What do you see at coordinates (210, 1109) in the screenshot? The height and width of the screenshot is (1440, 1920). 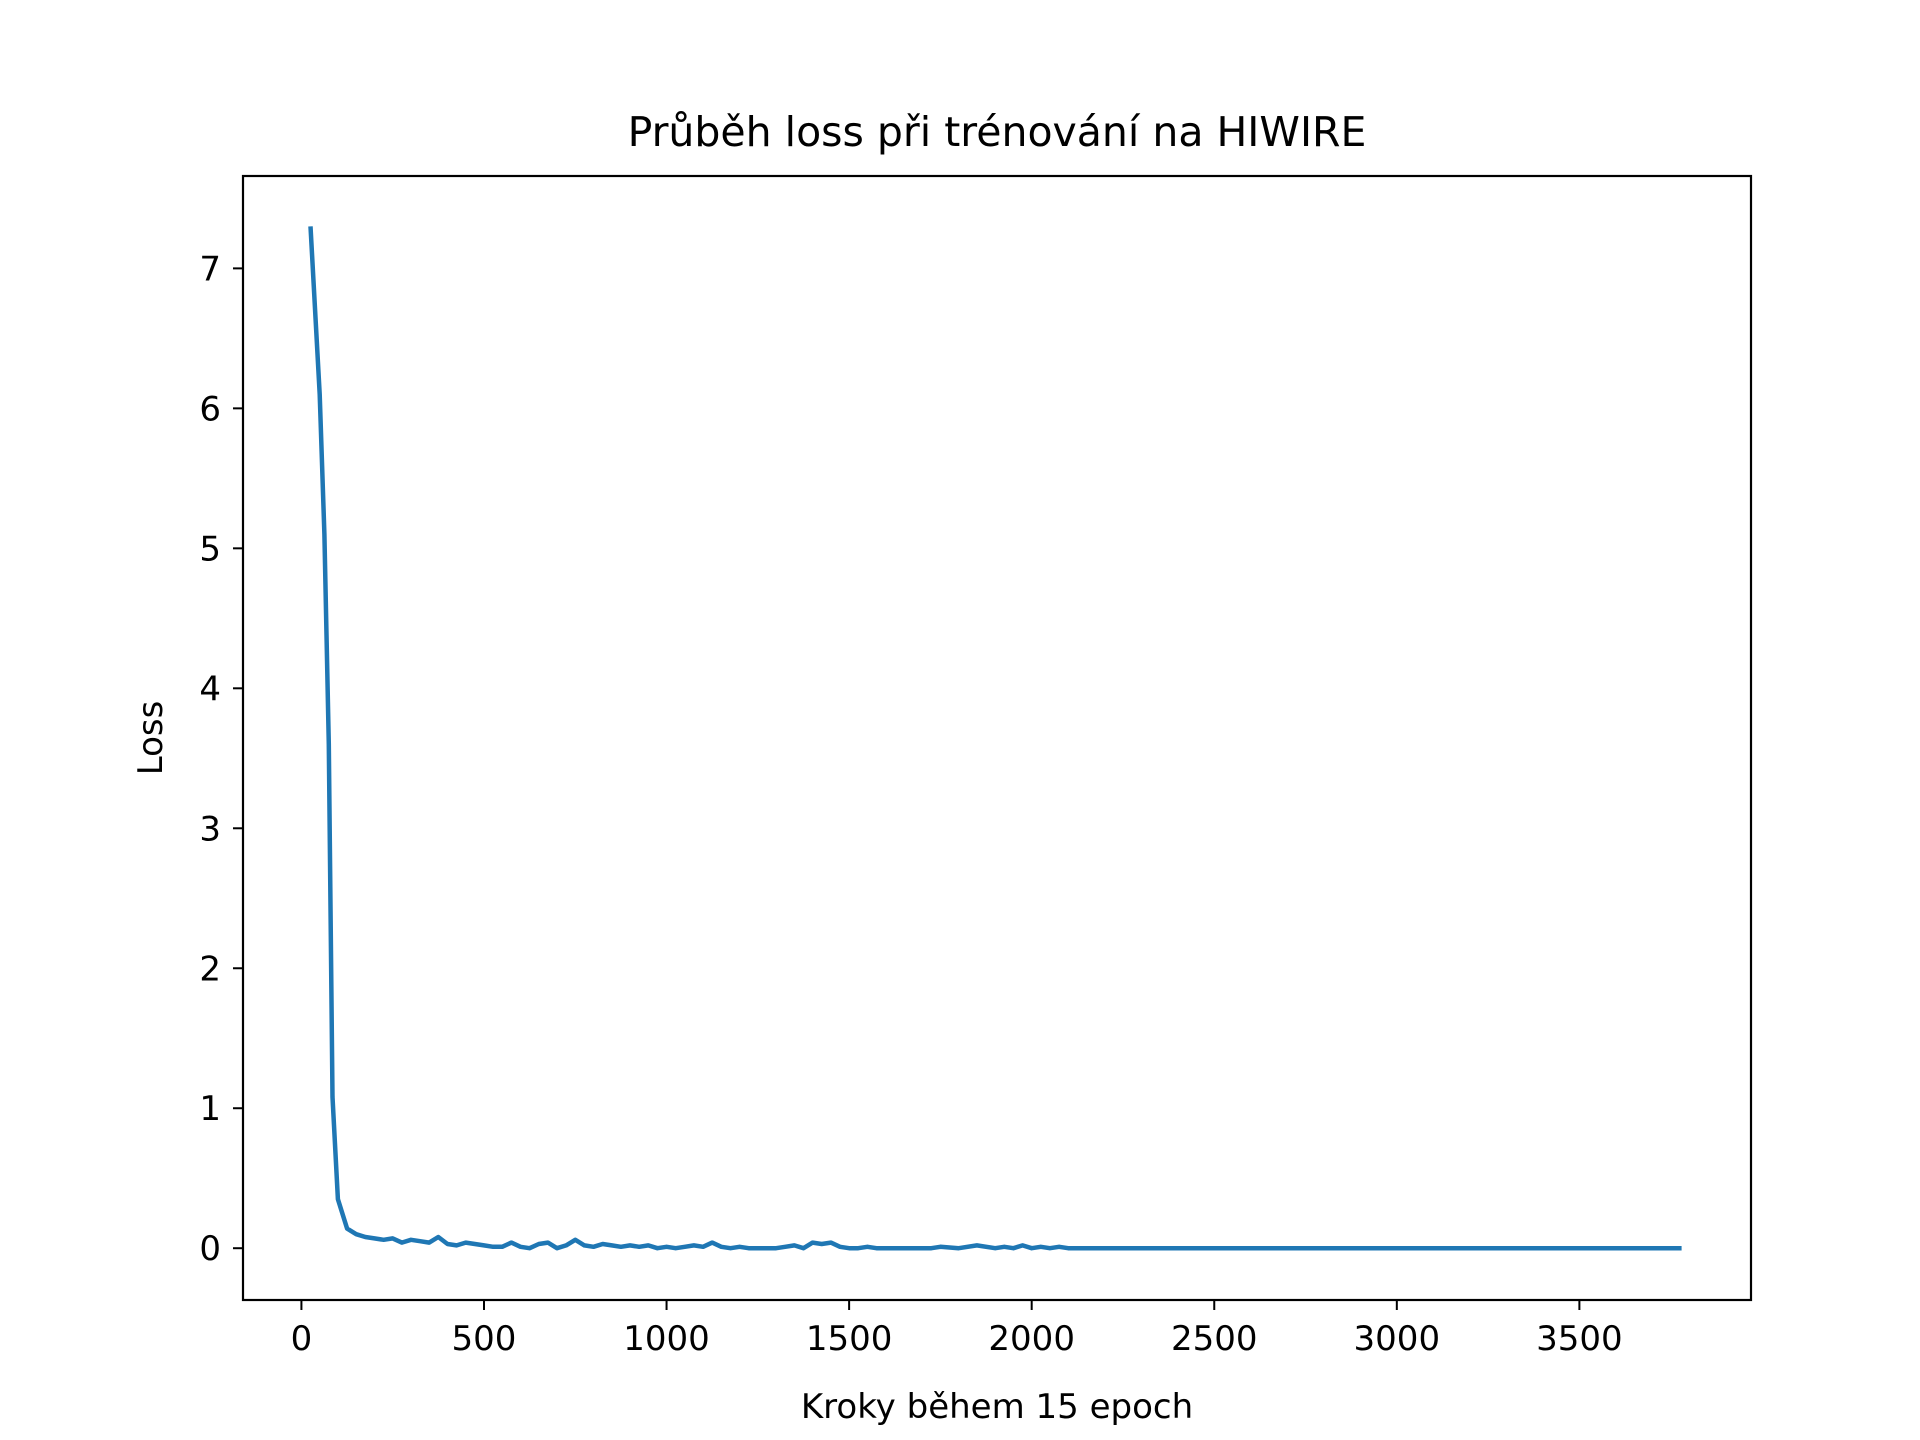 I see `y-tick-label: 1` at bounding box center [210, 1109].